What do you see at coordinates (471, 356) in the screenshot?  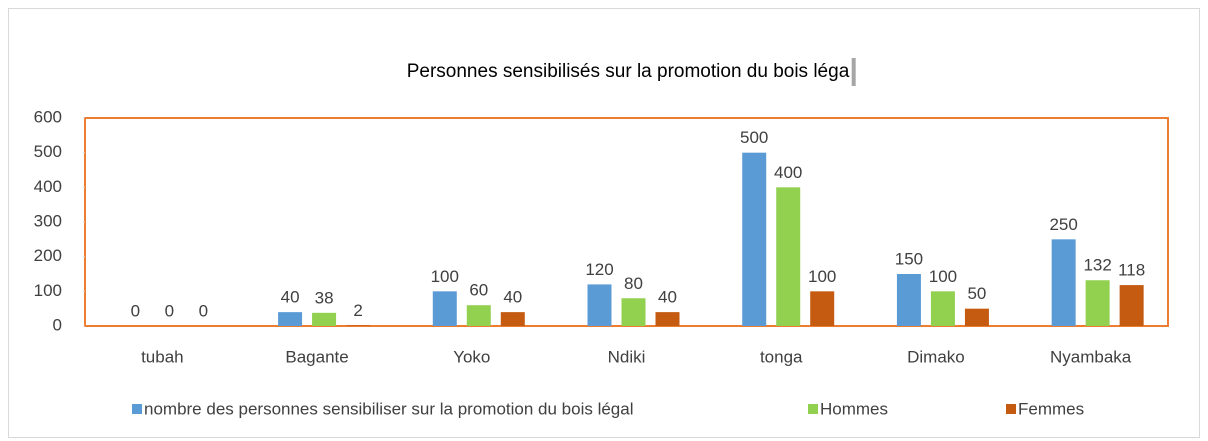 I see `x-tick-label: Yoko` at bounding box center [471, 356].